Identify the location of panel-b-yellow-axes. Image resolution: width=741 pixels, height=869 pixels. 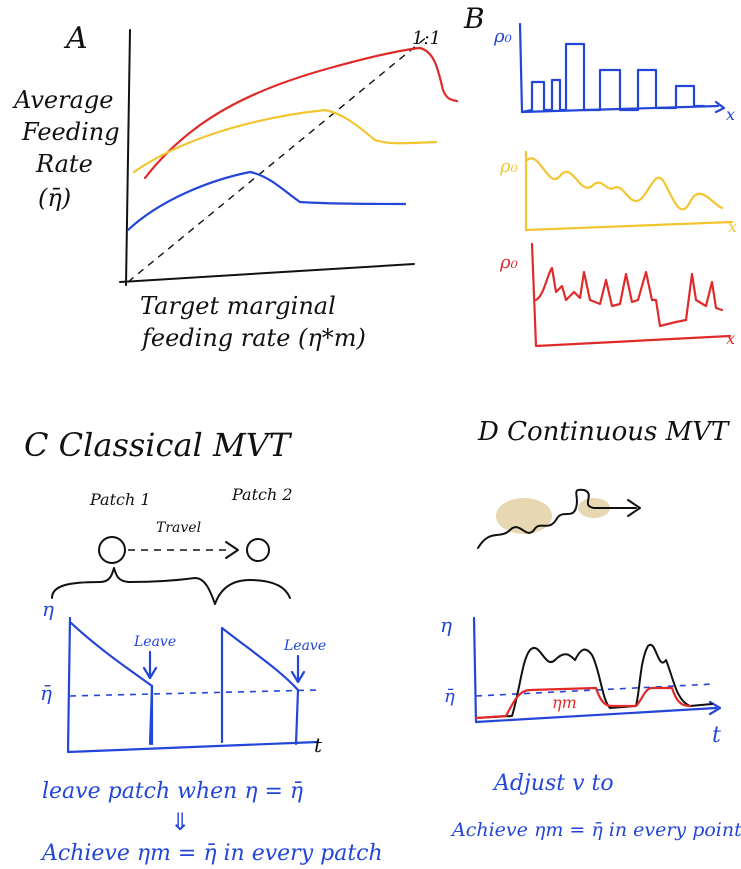
(629, 191).